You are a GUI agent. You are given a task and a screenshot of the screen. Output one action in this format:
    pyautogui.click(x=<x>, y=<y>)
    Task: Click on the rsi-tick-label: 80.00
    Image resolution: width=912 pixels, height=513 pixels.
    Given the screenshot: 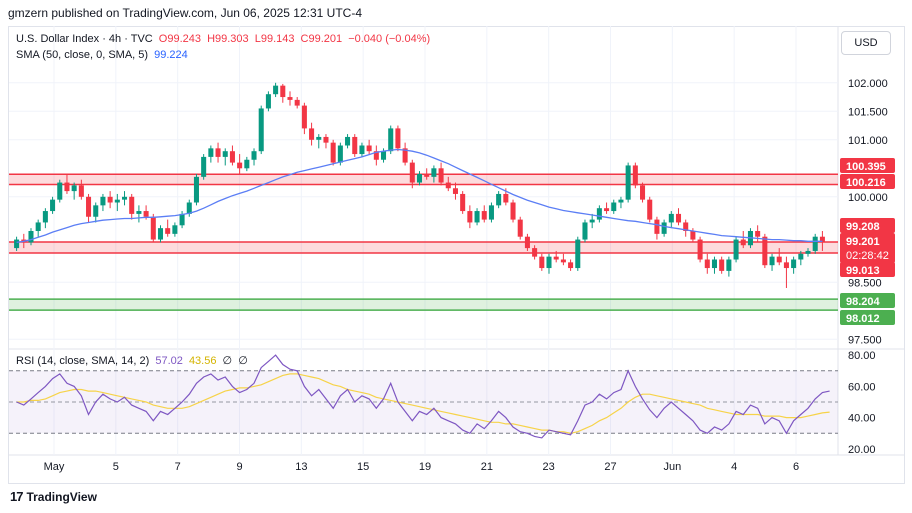 What is the action you would take?
    pyautogui.click(x=862, y=356)
    